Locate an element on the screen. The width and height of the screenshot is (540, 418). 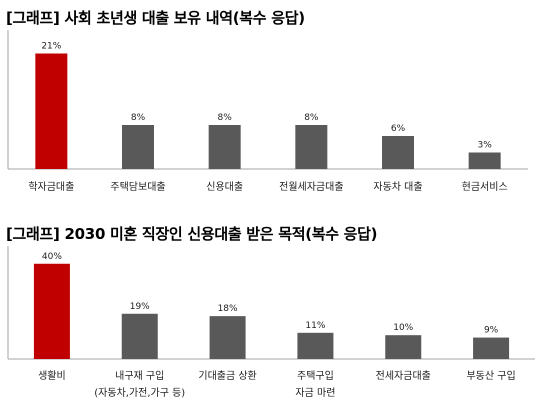
category-label-1: 학자금대출 is located at coordinates (51, 187).